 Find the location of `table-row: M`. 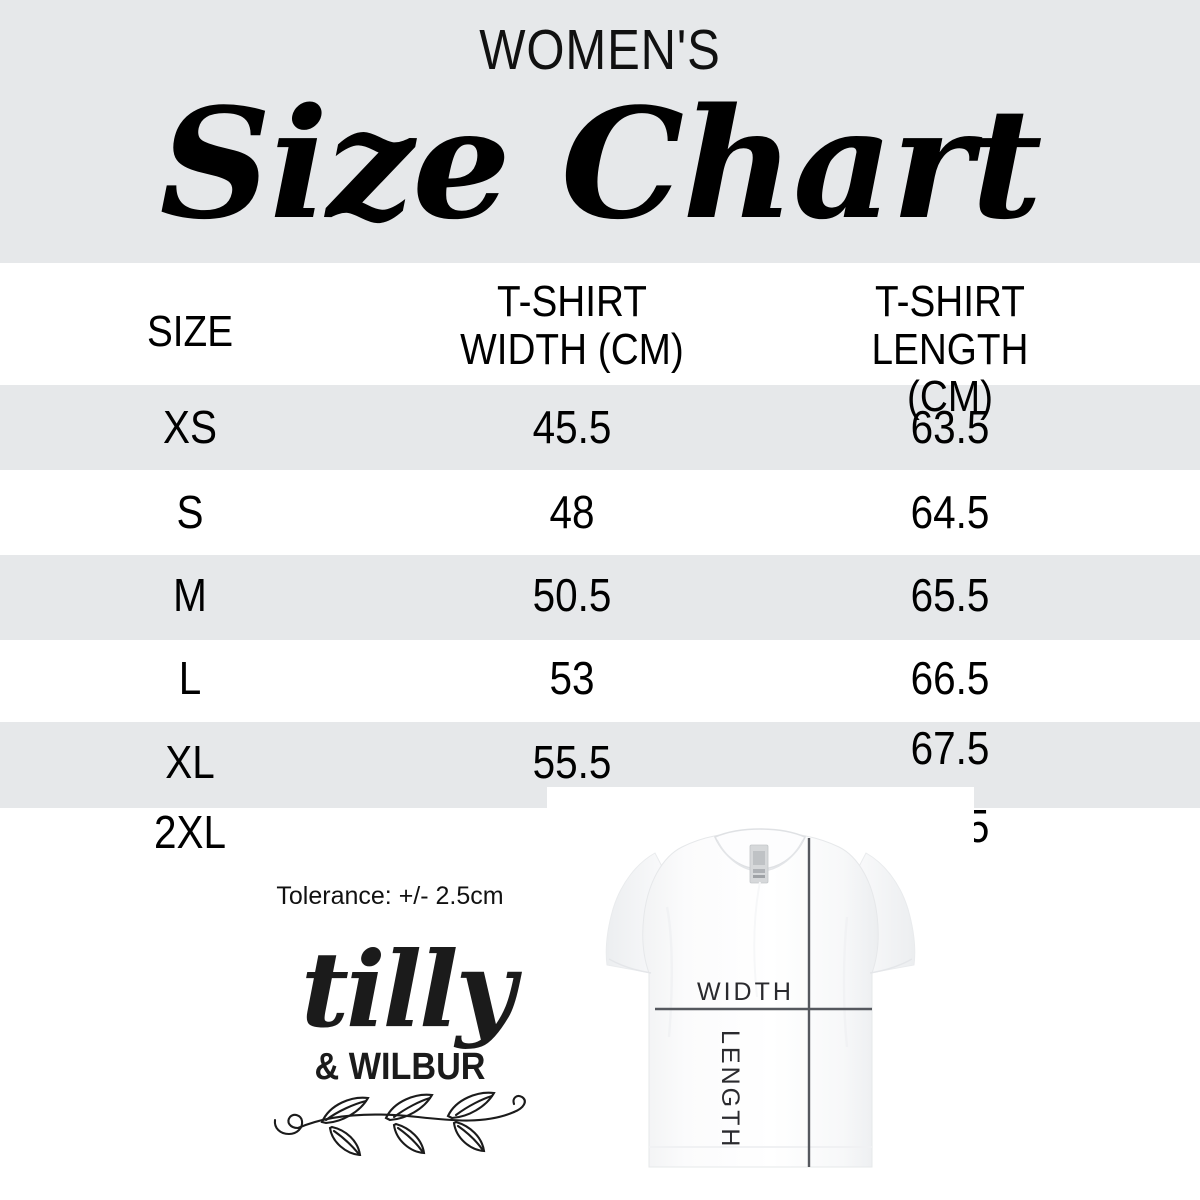

table-row: M is located at coordinates (190, 595).